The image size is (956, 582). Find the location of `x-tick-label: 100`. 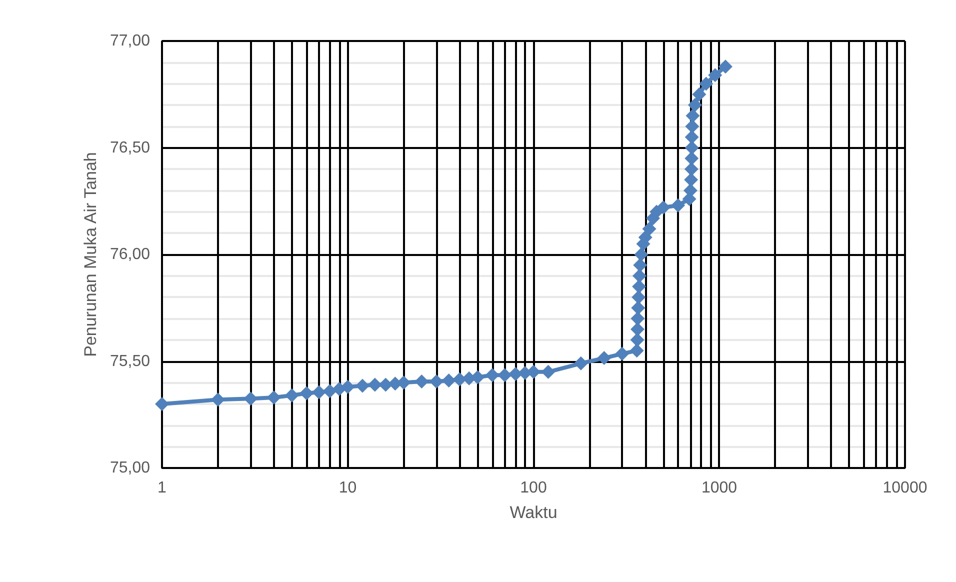

x-tick-label: 100 is located at coordinates (533, 488).